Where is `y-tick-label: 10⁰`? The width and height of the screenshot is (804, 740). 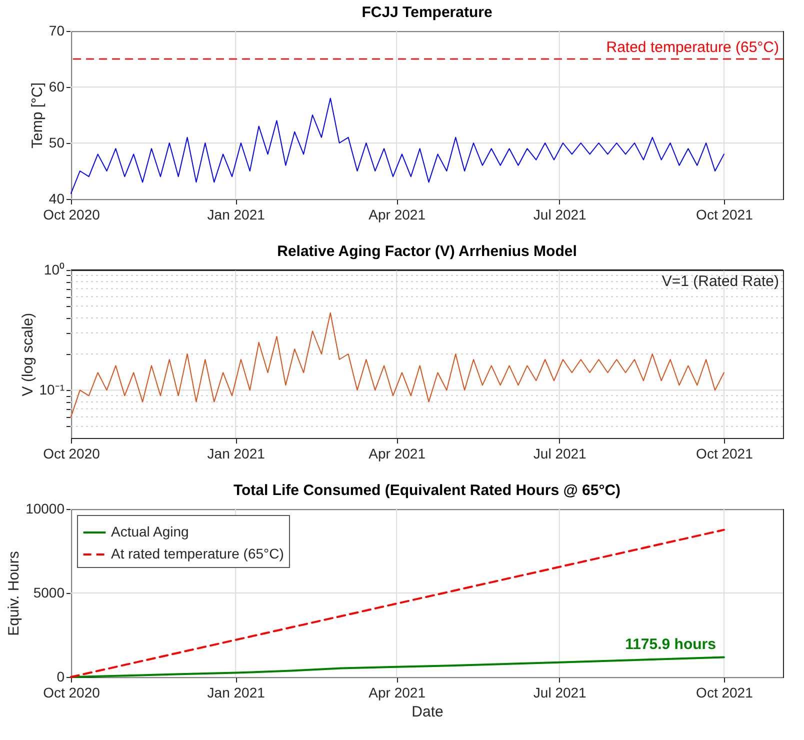
y-tick-label: 10⁰ is located at coordinates (54, 270).